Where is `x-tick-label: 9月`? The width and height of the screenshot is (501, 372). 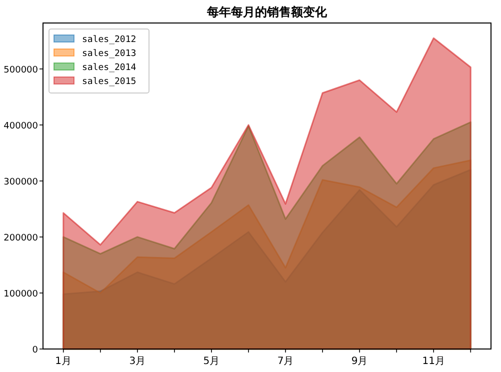
x-tick-label: 9月 is located at coordinates (359, 361).